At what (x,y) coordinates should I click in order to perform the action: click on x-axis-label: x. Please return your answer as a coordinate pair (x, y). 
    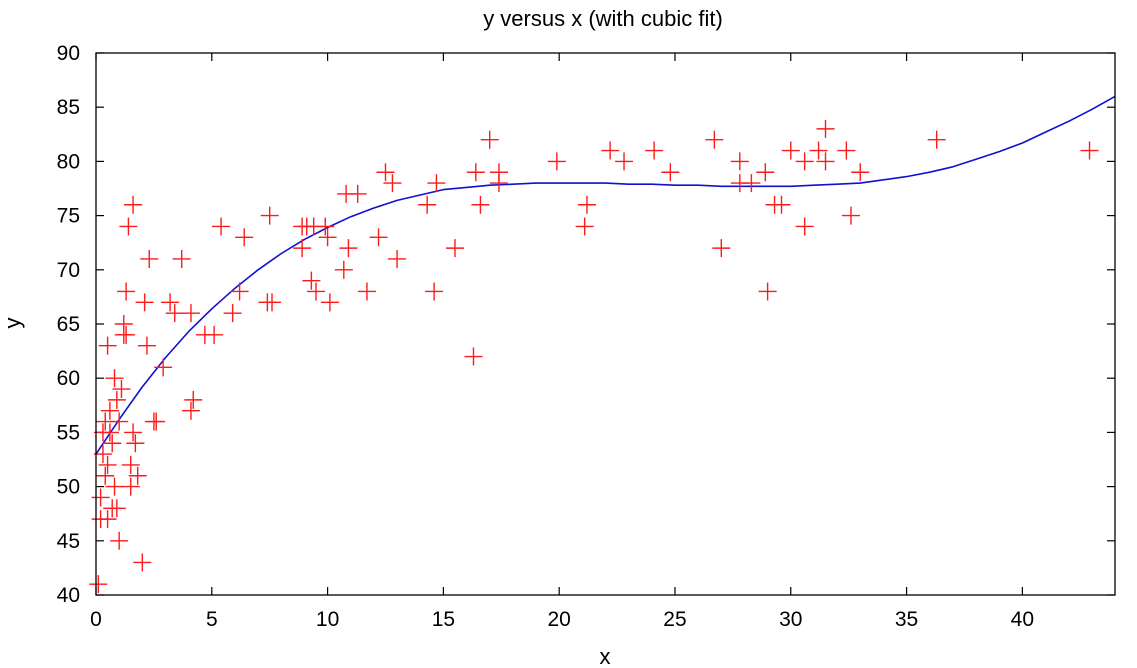
    Looking at the image, I should click on (605, 656).